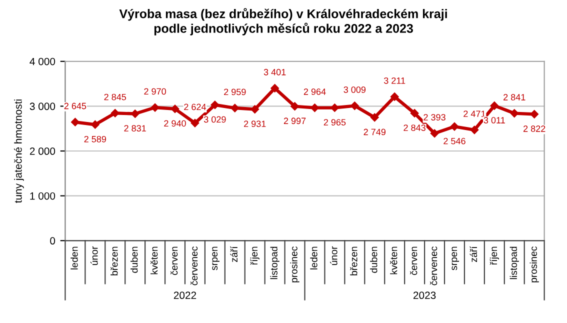  What do you see at coordinates (195, 107) in the screenshot?
I see `data-label: 2 624` at bounding box center [195, 107].